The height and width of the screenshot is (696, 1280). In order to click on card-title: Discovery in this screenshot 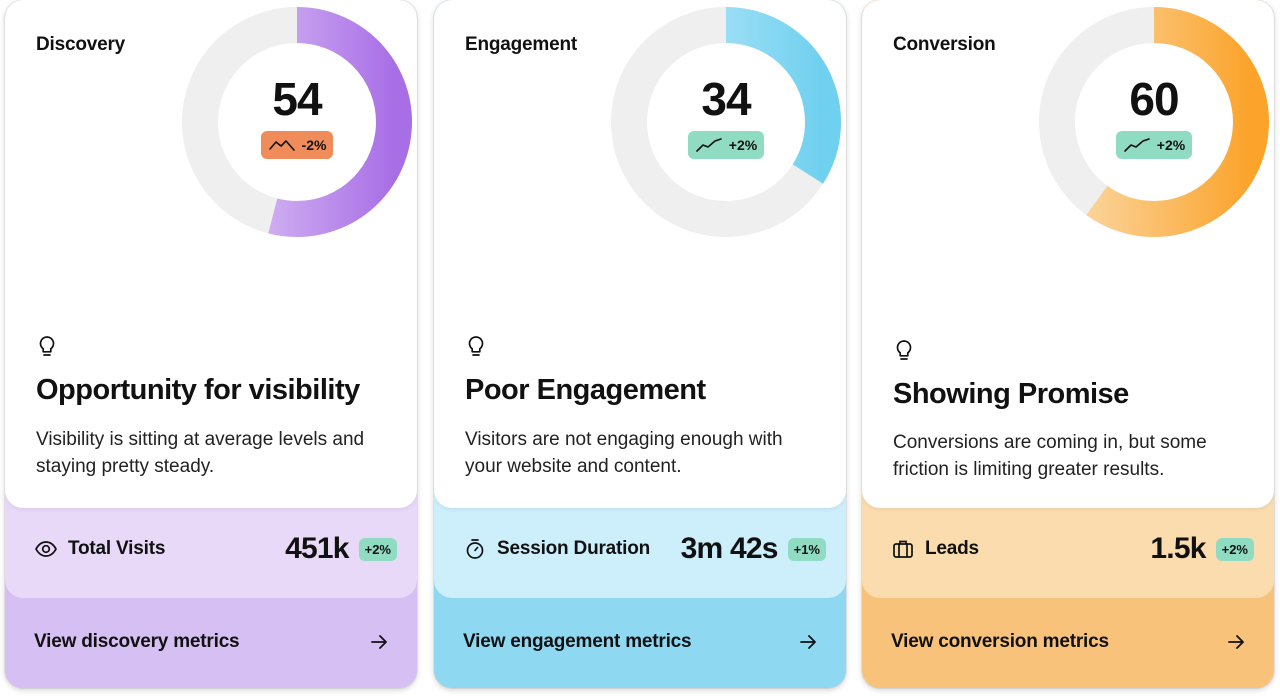, I will do `click(81, 44)`.